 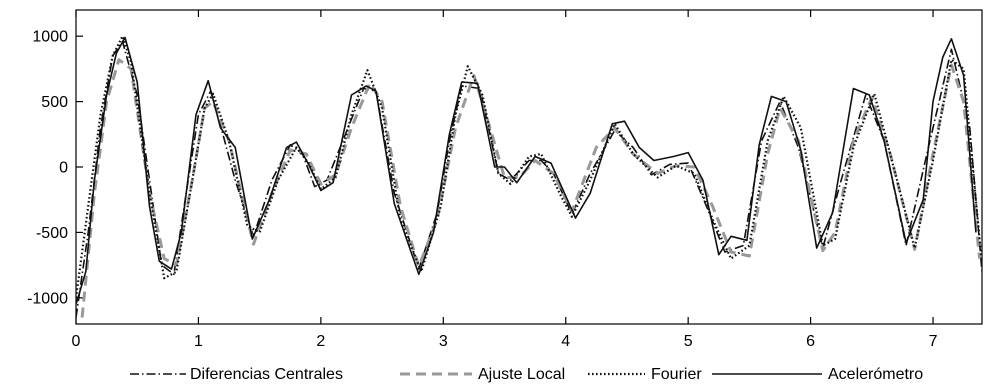 What do you see at coordinates (320, 341) in the screenshot?
I see `x-tick-label: 2` at bounding box center [320, 341].